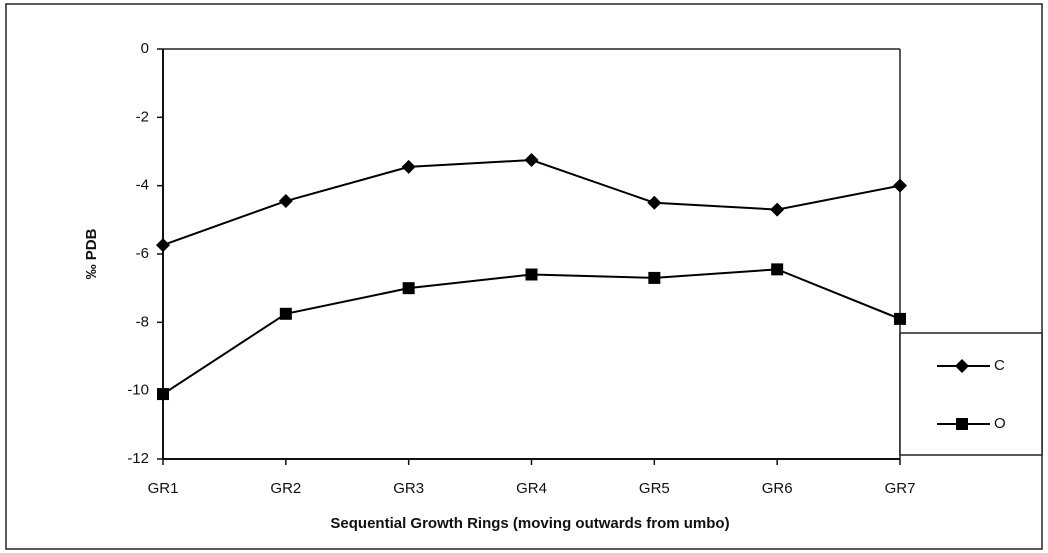 The image size is (1048, 553). Describe the element at coordinates (654, 488) in the screenshot. I see `x-tick-label: GR5` at that location.